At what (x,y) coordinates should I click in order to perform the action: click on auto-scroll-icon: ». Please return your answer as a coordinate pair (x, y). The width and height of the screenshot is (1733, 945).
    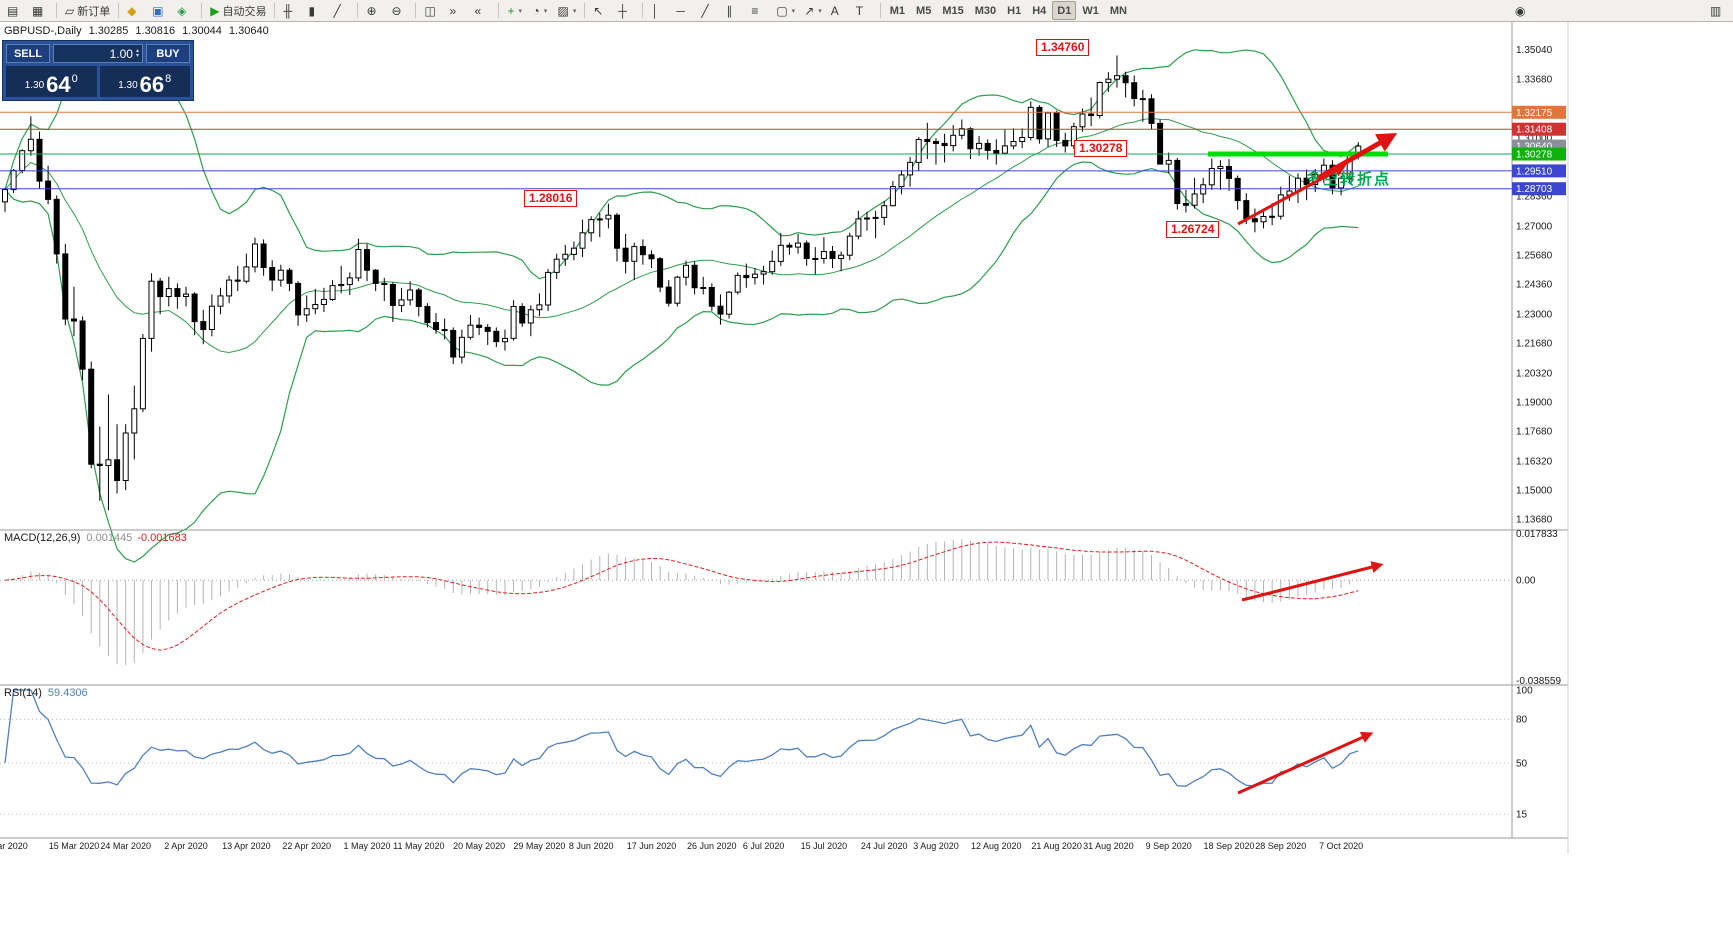
    Looking at the image, I should click on (453, 10).